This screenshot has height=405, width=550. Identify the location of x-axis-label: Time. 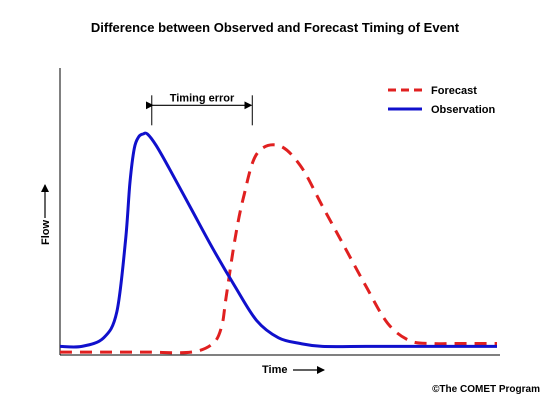
(274, 370).